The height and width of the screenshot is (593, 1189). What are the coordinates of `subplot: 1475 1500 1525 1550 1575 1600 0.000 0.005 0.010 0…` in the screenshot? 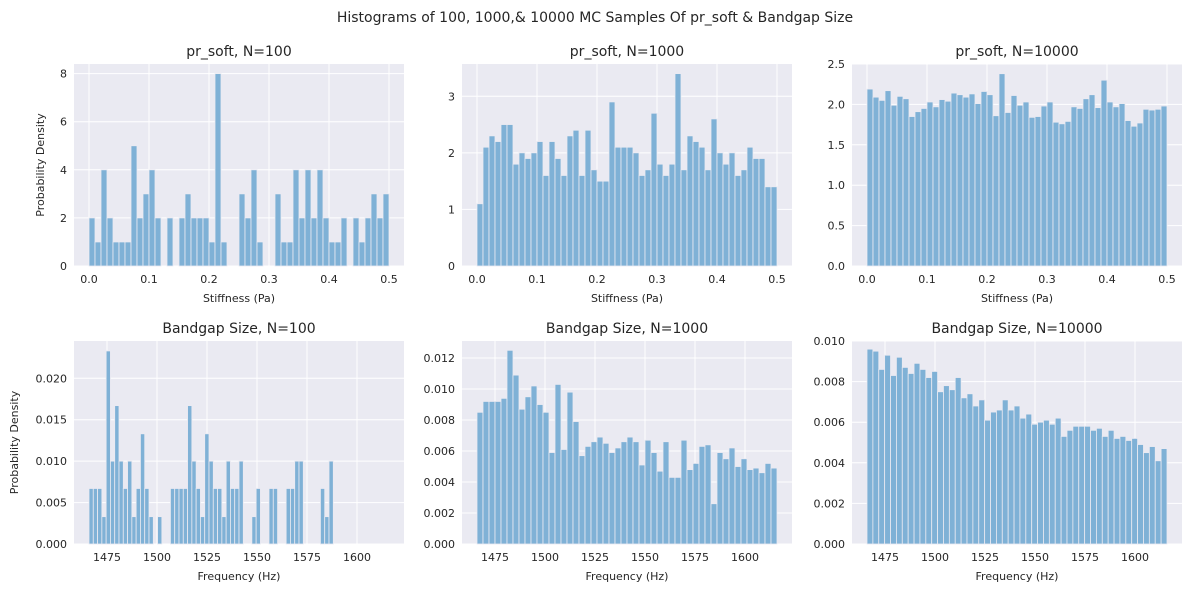 It's located at (206, 452).